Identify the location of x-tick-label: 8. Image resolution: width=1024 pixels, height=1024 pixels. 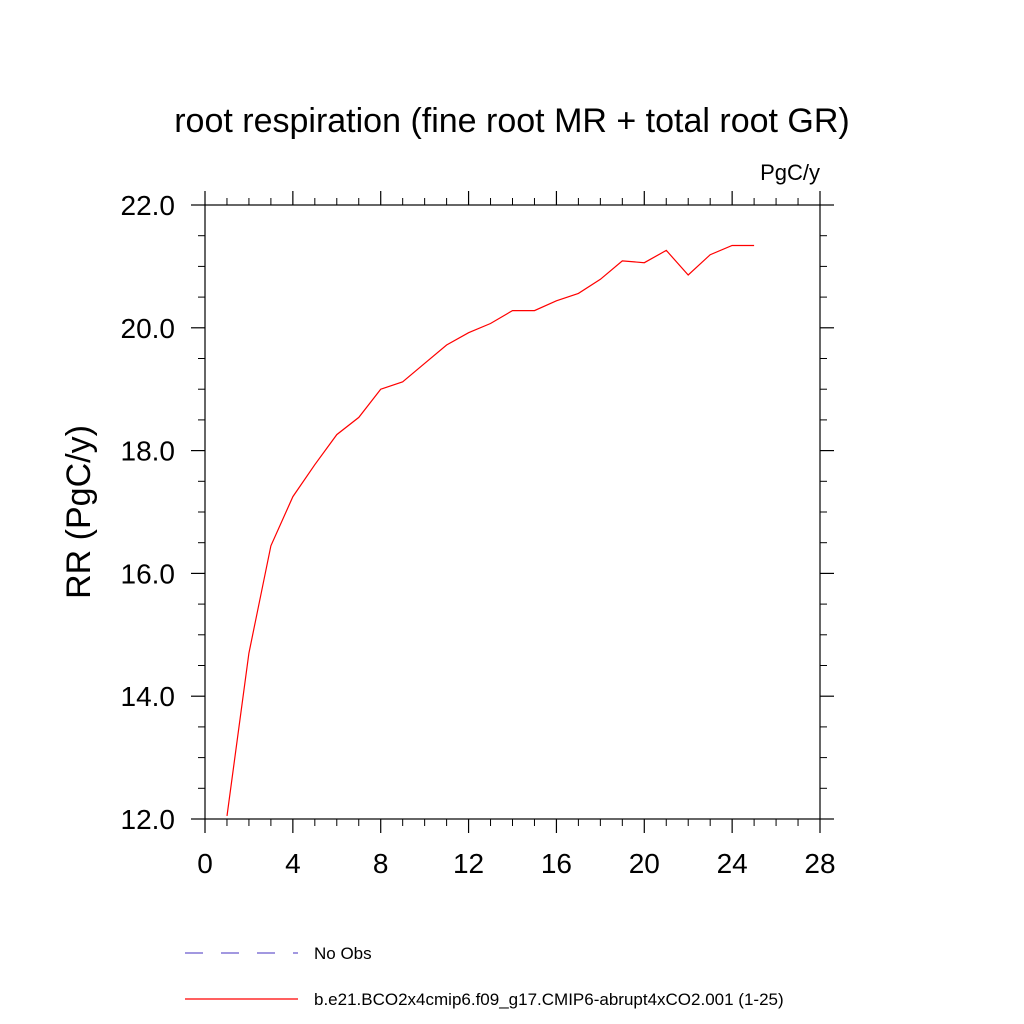
(381, 863).